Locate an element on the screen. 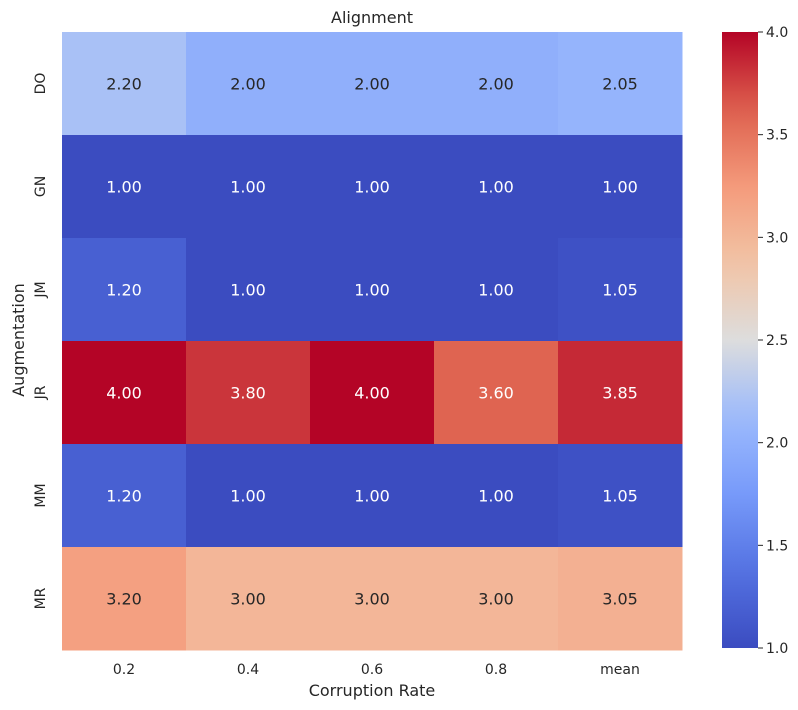 This screenshot has width=798, height=710. y-tick-label: MR is located at coordinates (41, 598).